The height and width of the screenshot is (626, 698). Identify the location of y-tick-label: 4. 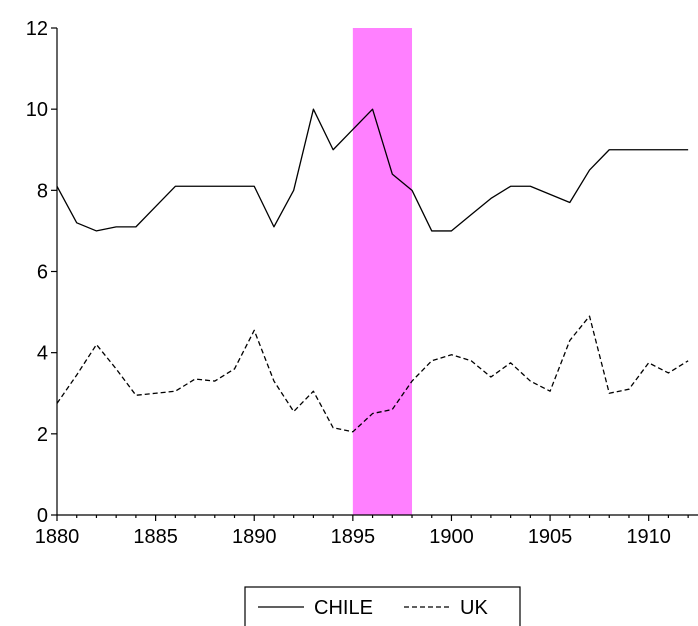
(42, 354).